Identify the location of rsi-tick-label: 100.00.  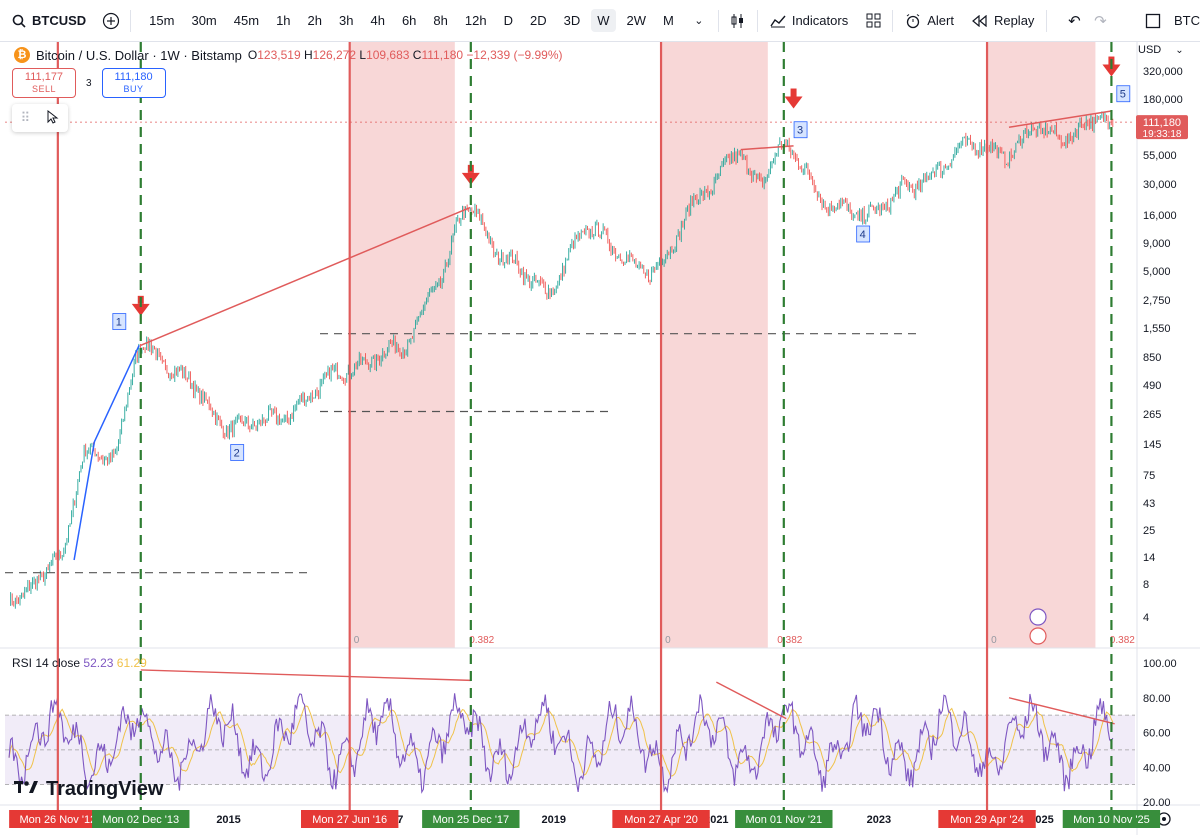
(1160, 664).